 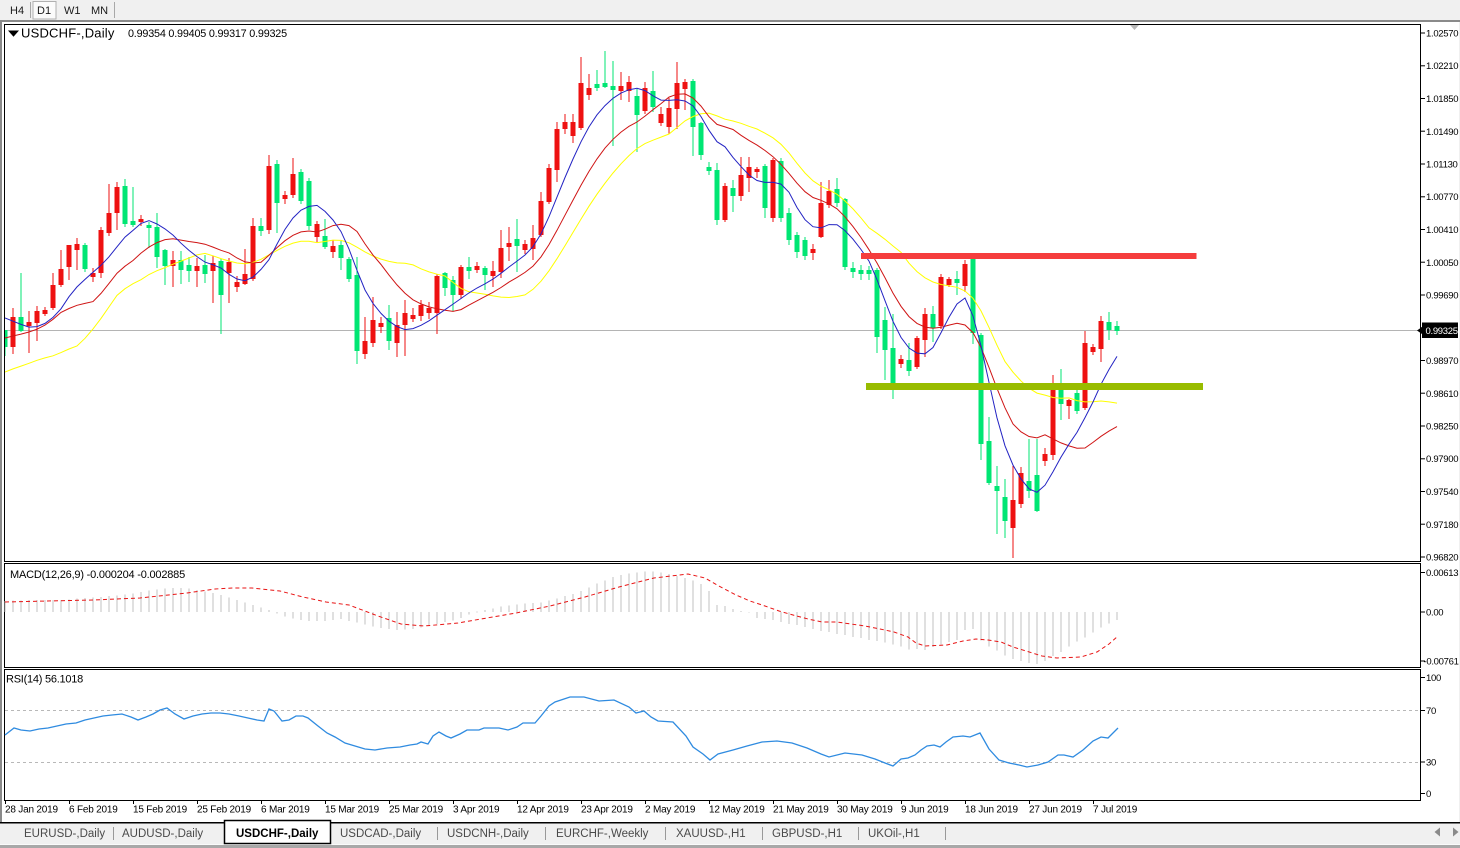 I want to click on svg-text: 12 May 2019, so click(x=737, y=810).